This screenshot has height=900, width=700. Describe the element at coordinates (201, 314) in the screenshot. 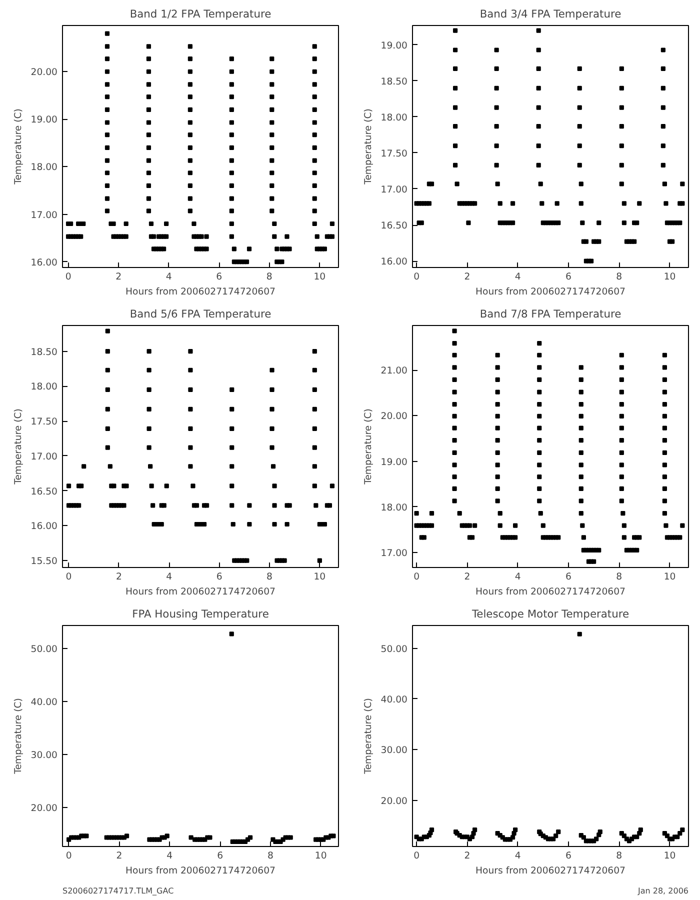

I see `chart-title: Band 5/6 FPA Temperature` at that location.